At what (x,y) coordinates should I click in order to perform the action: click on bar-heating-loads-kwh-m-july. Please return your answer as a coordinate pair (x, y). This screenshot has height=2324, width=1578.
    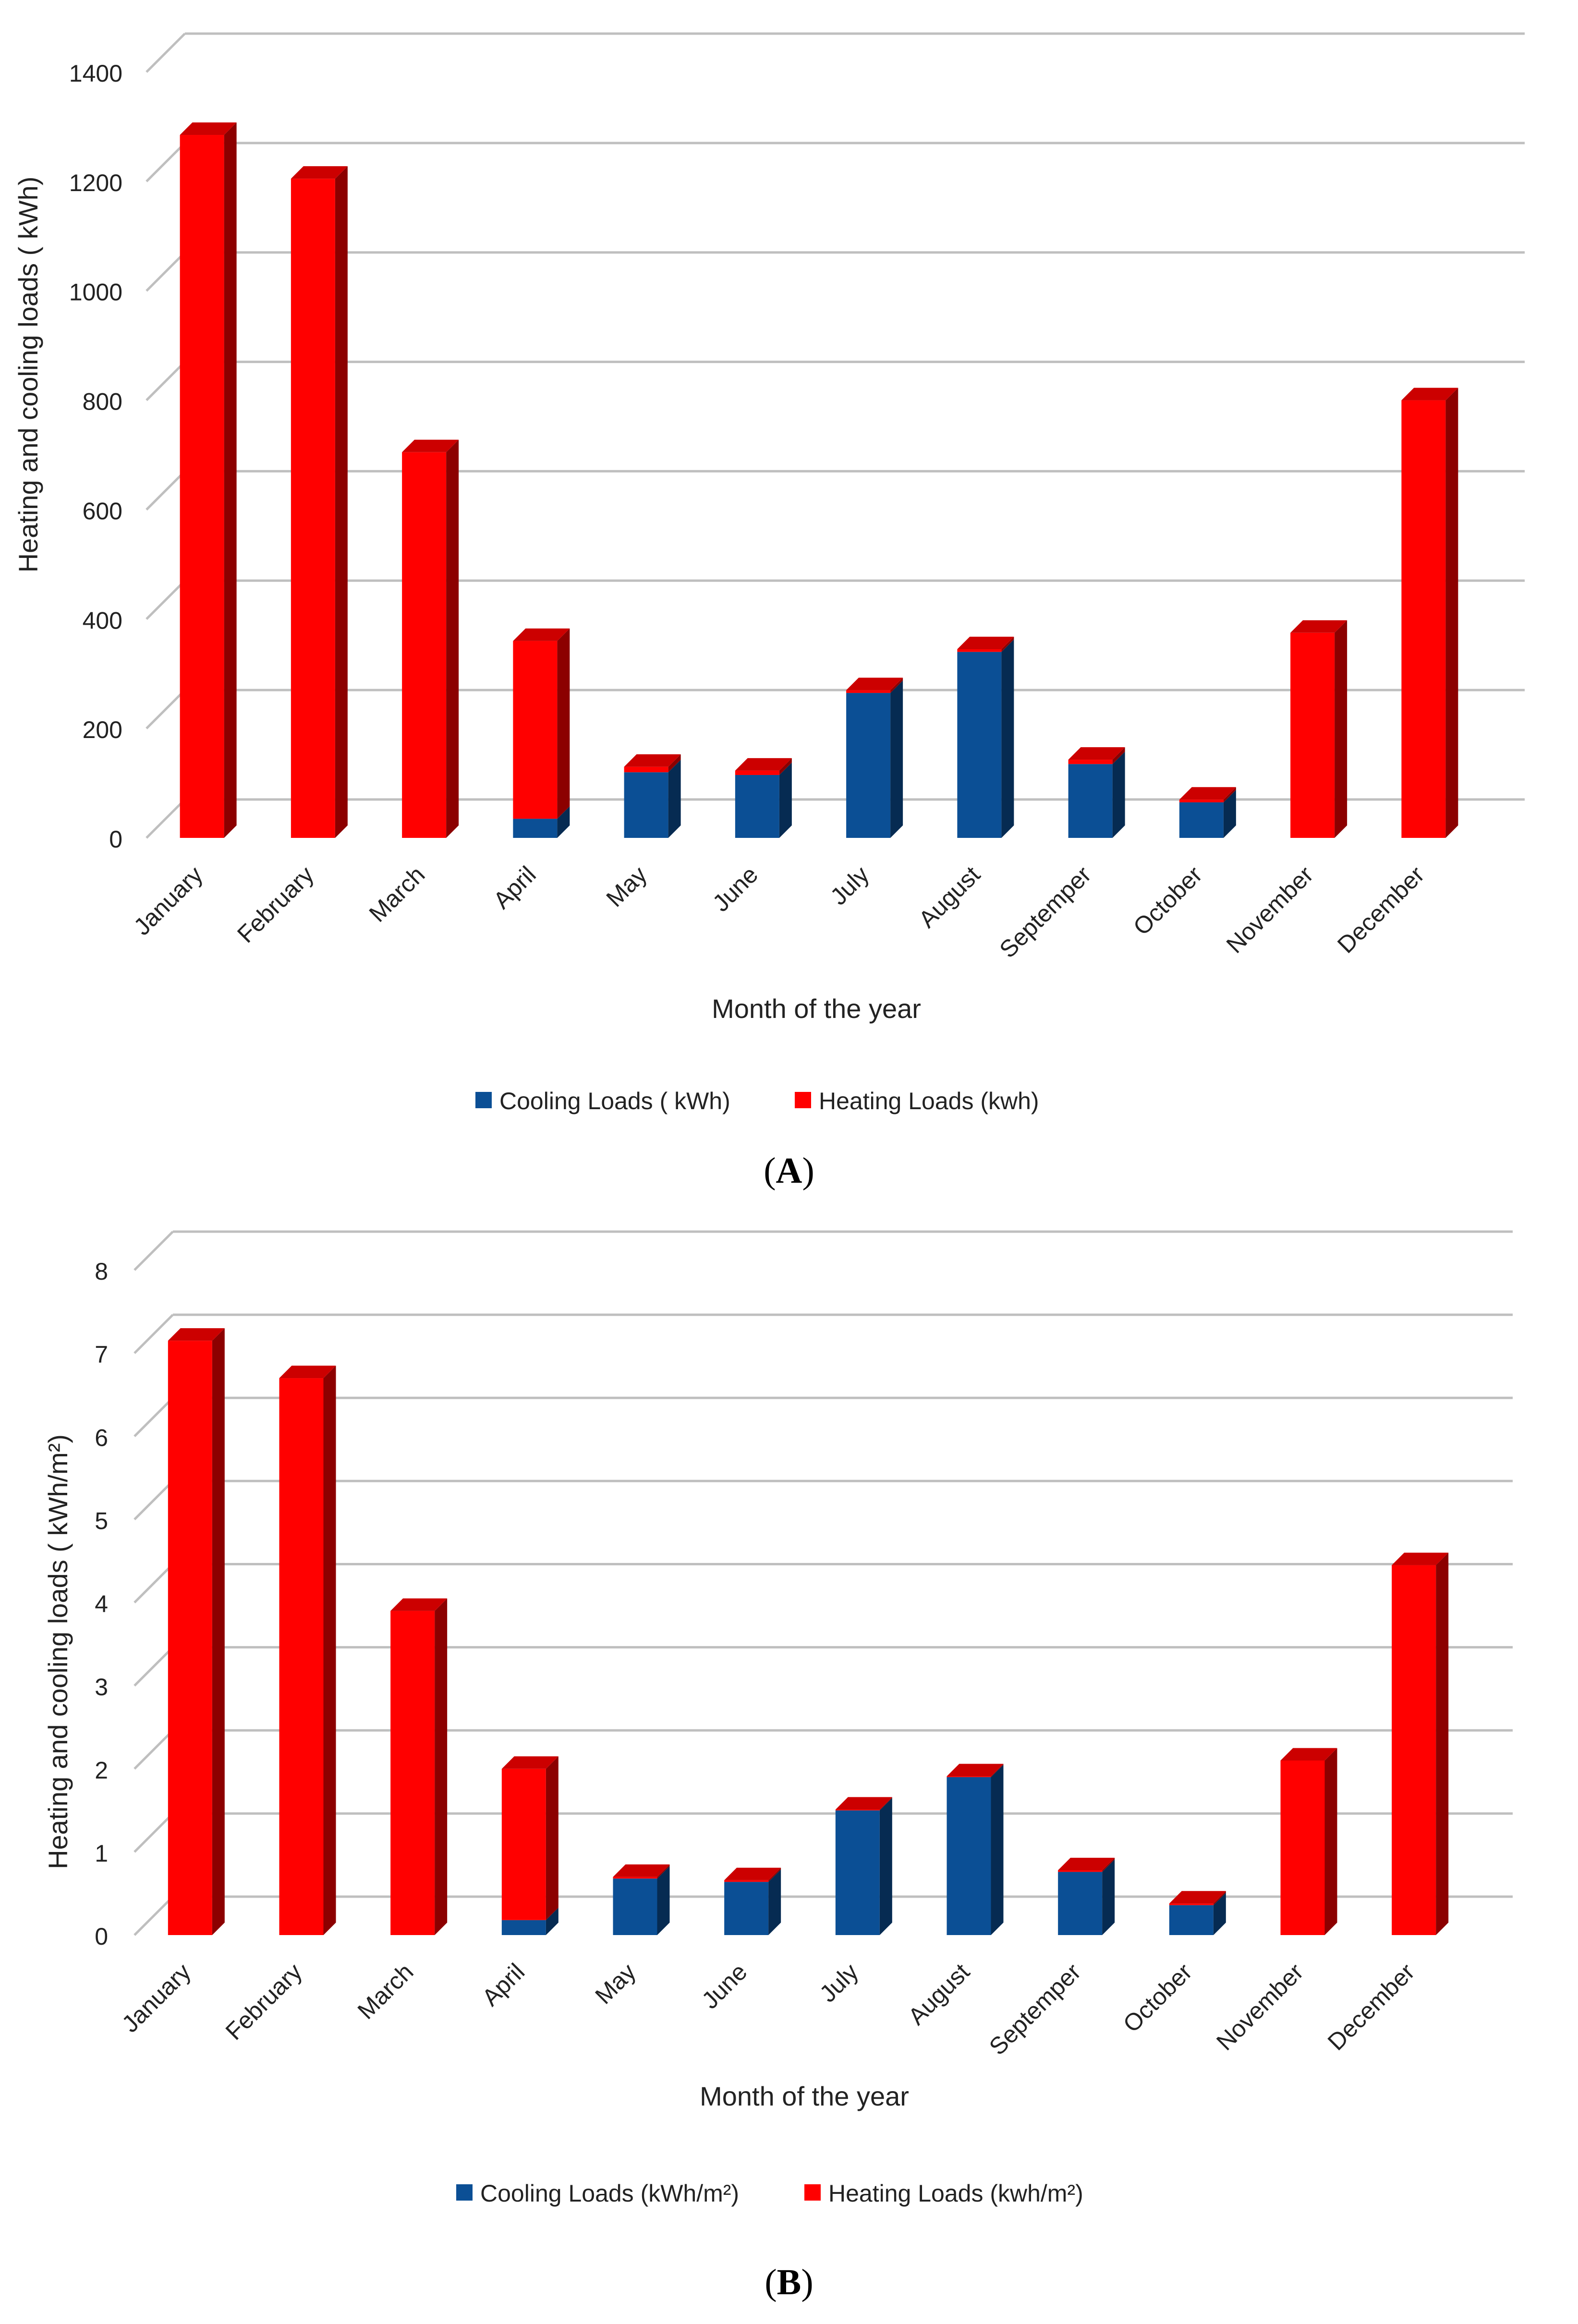
    Looking at the image, I should click on (863, 1804).